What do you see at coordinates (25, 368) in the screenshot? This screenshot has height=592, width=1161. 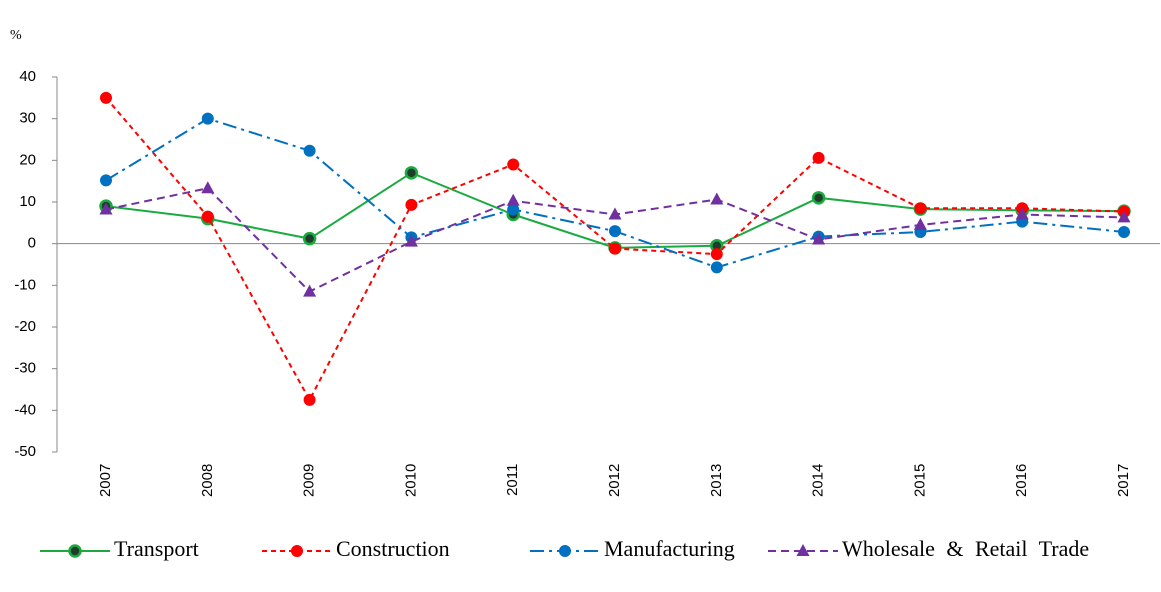 I see `y-tick-label: -30` at bounding box center [25, 368].